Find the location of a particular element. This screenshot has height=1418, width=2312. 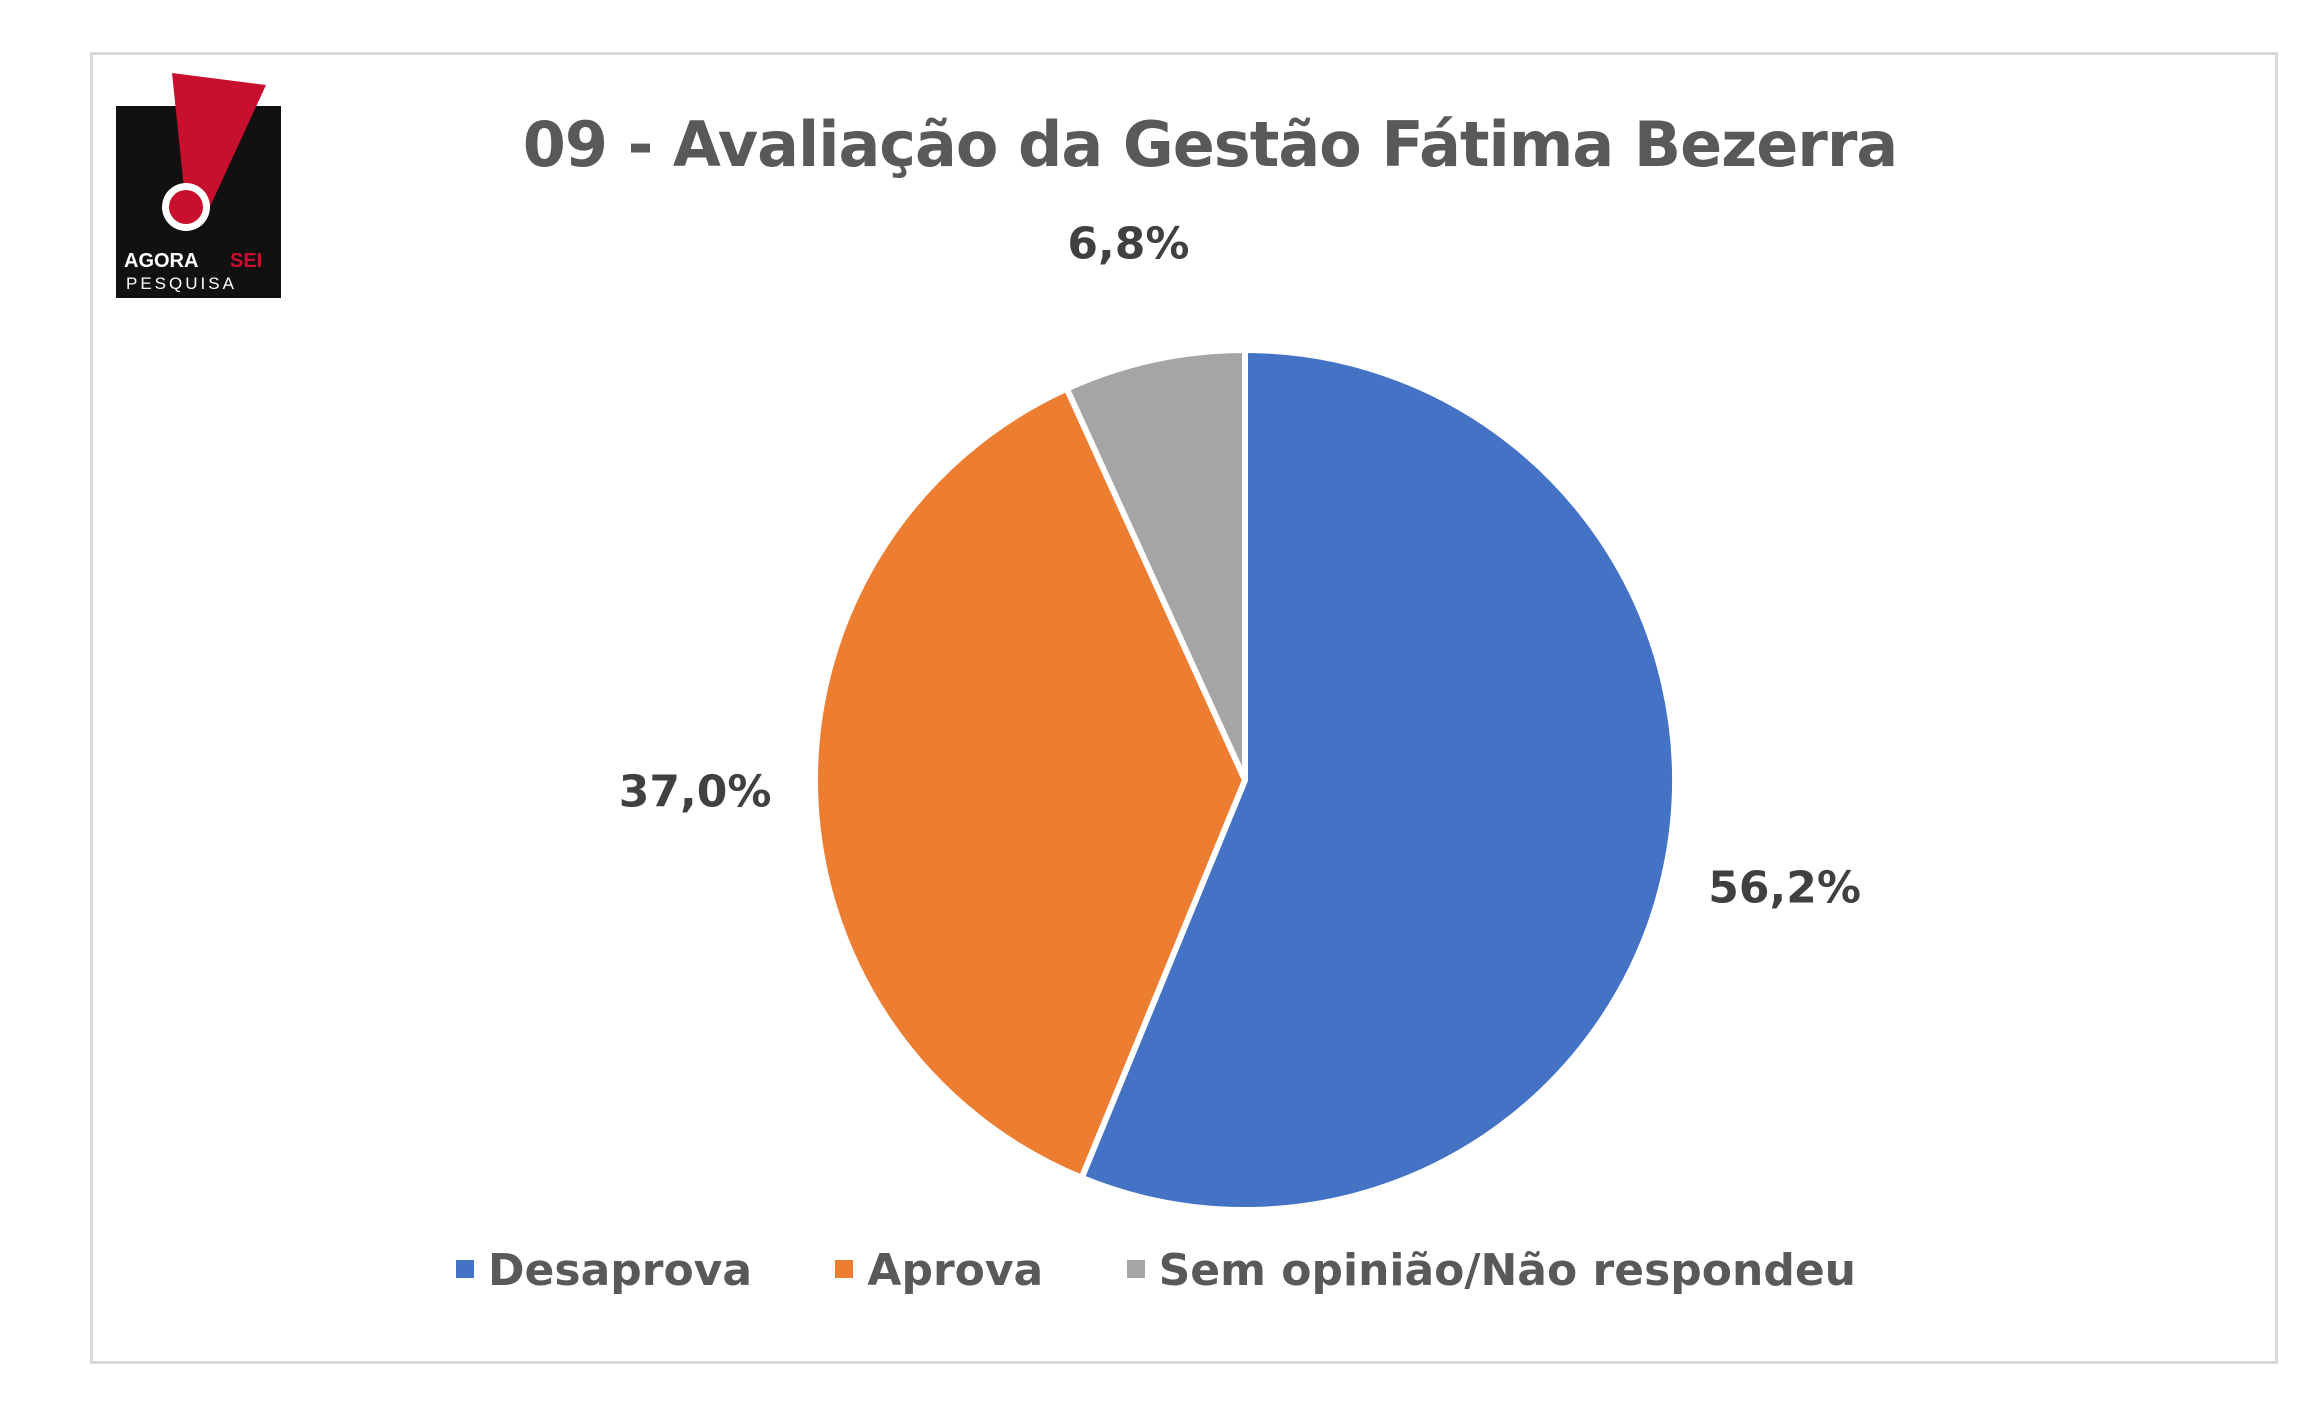

pie-slice-sem-opiniao is located at coordinates (1155, 565).